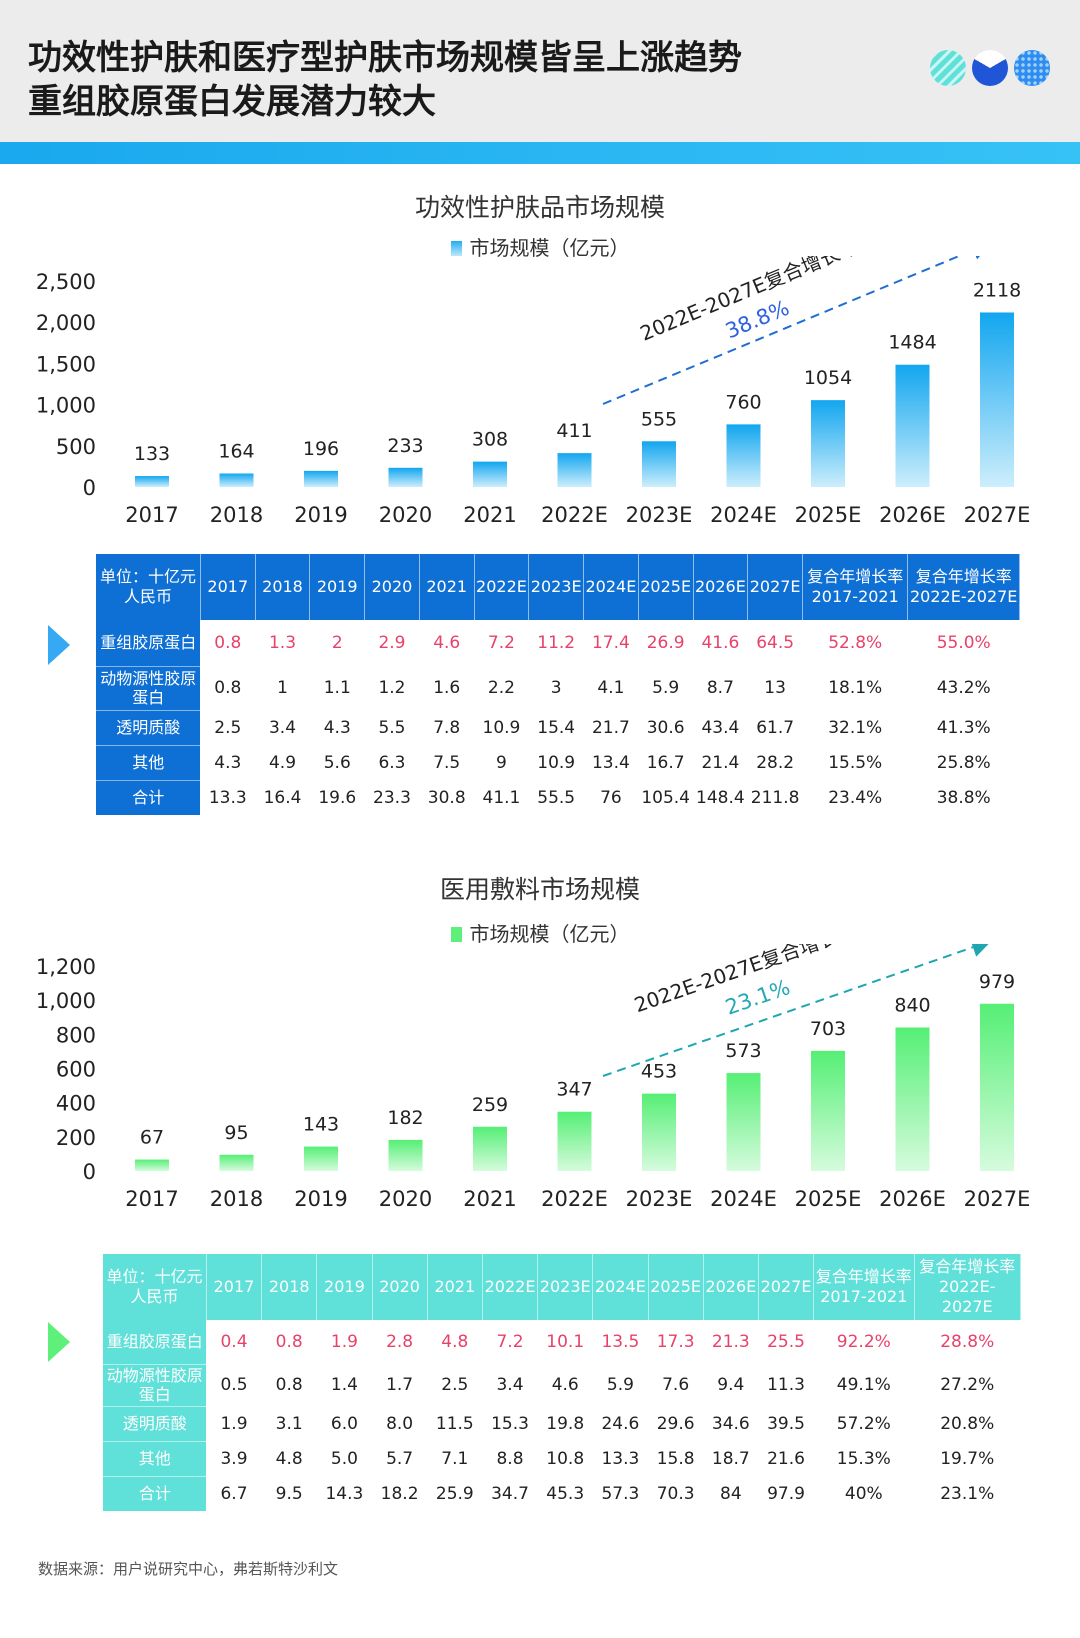 This screenshot has height=1638, width=1080. What do you see at coordinates (282, 797) in the screenshot?
I see `table-cell: 16.4` at bounding box center [282, 797].